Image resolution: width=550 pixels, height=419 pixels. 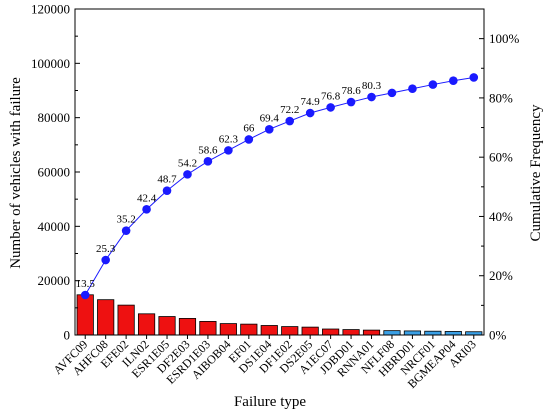 What do you see at coordinates (54, 117) in the screenshot?
I see `y-tick-label: 80000` at bounding box center [54, 117].